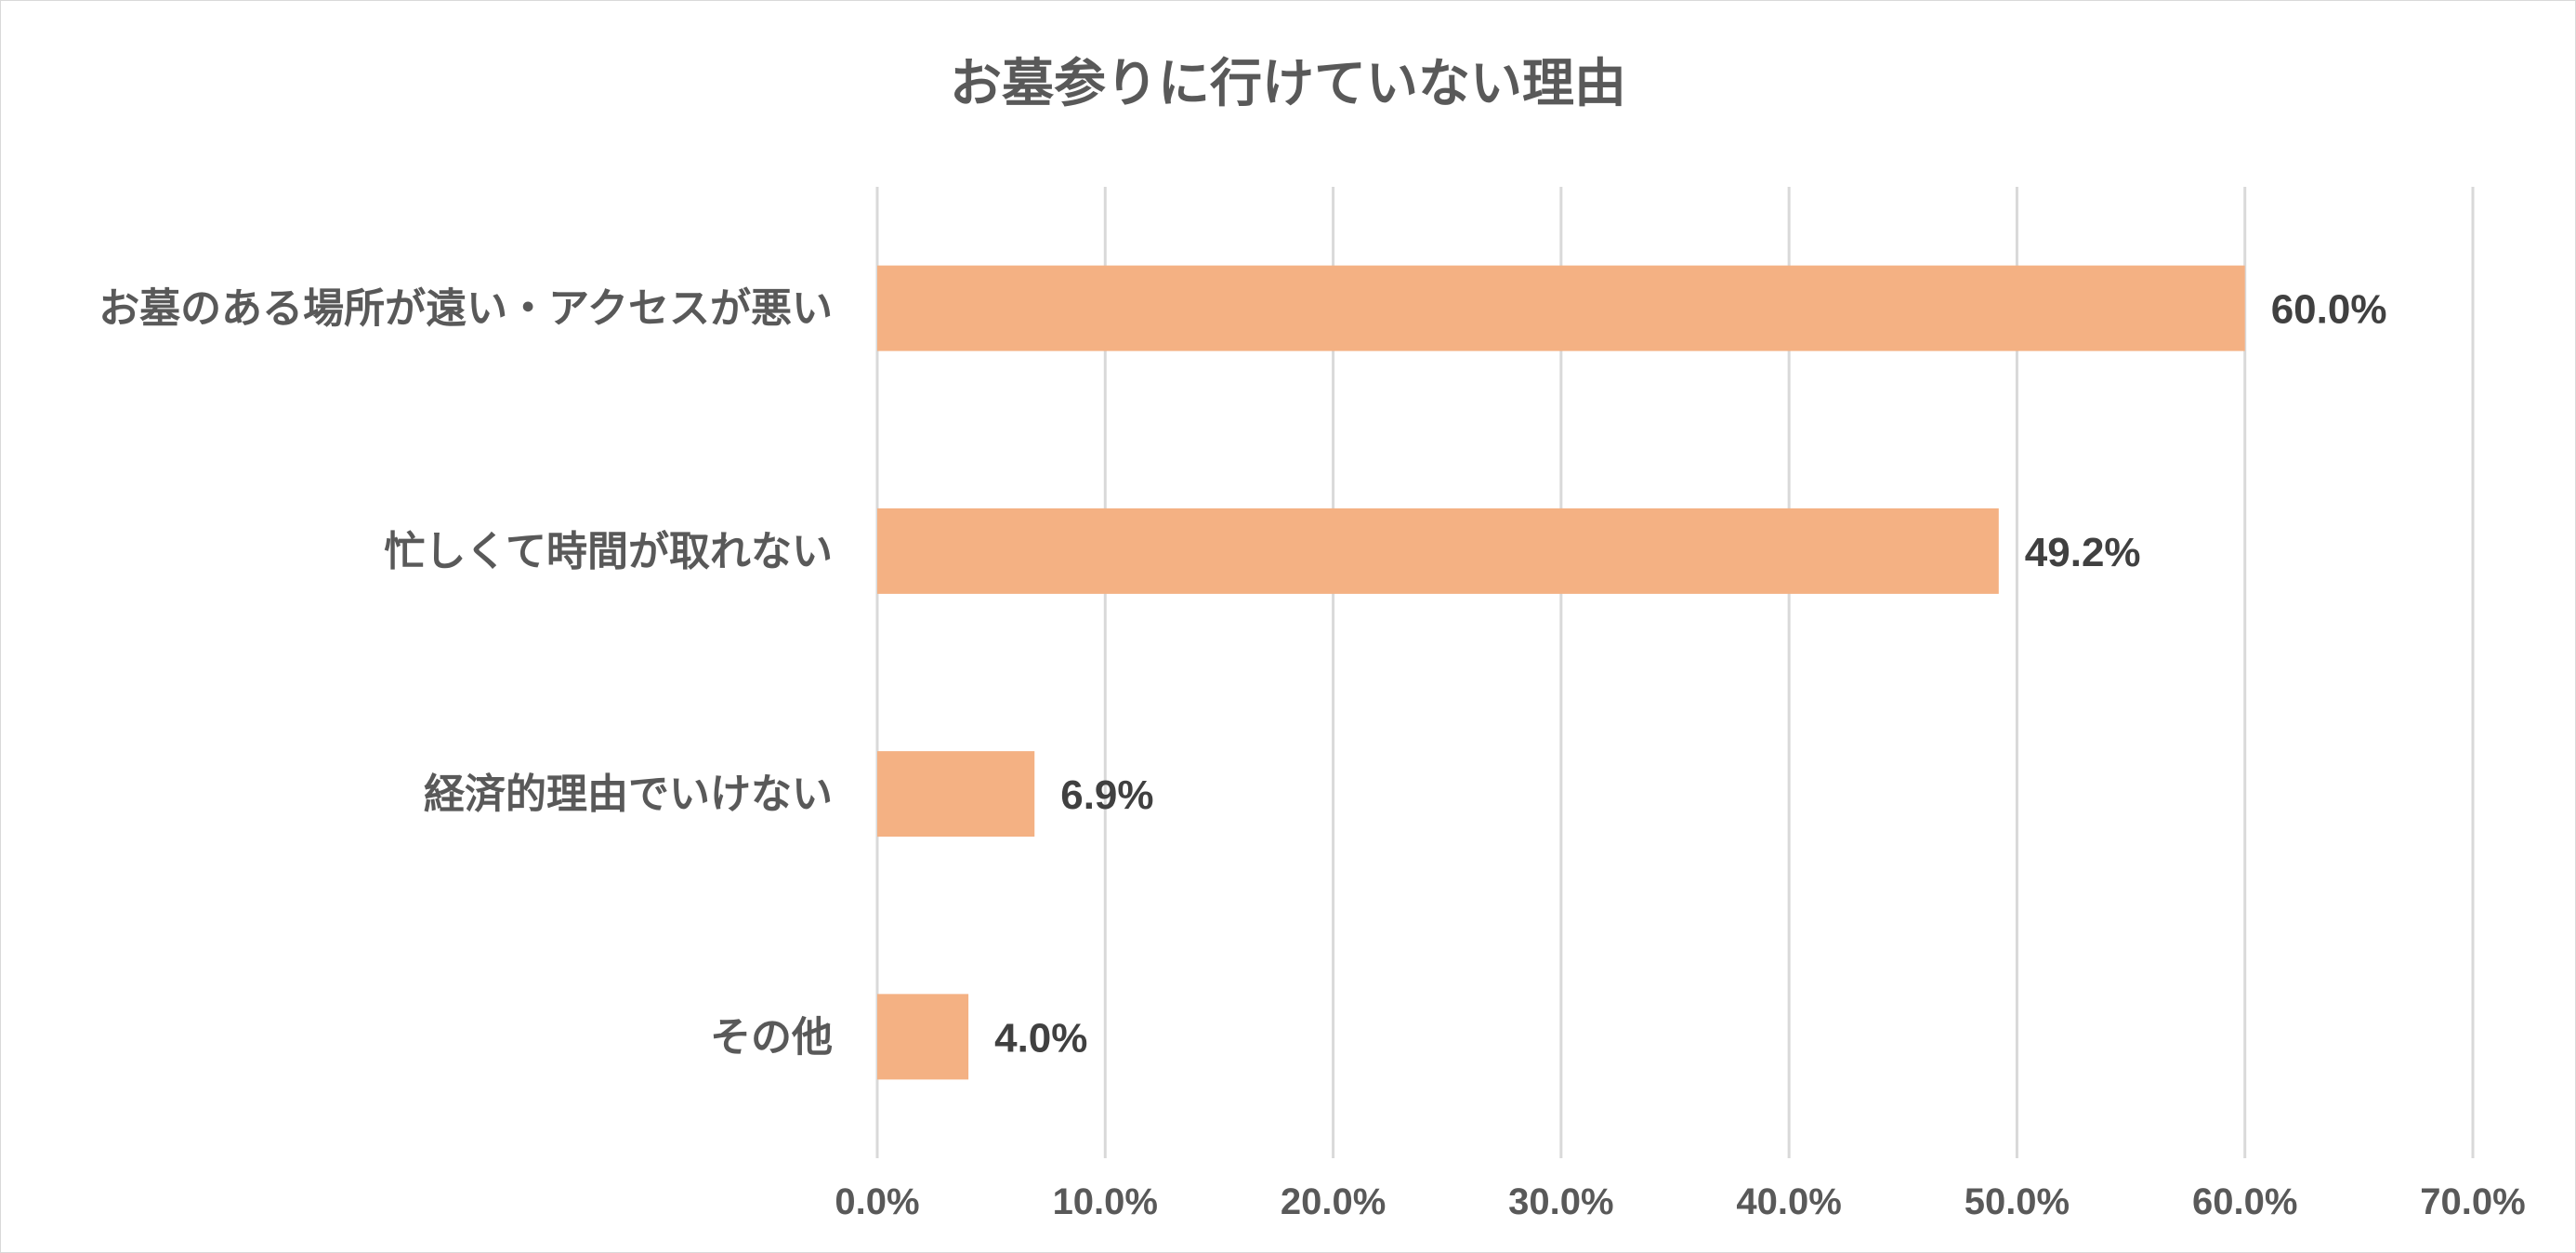  I want to click on x-tick-label: 30.0%, so click(1560, 1201).